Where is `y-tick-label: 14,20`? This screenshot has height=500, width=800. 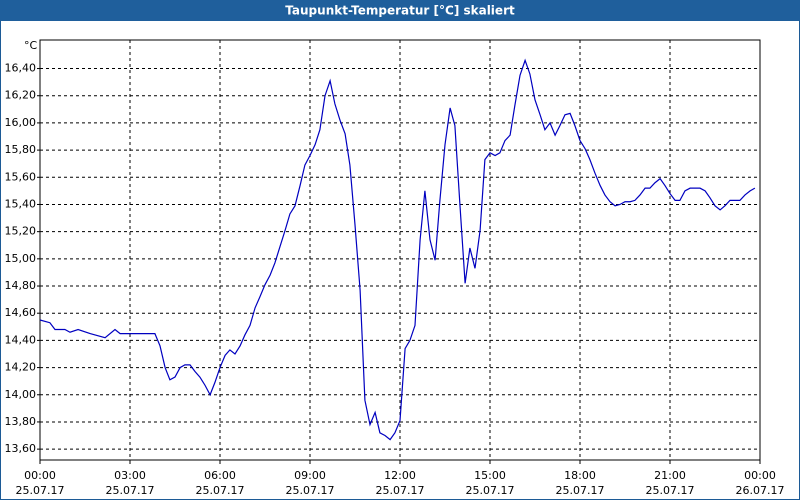
y-tick-label: 14,20 is located at coordinates (21, 367).